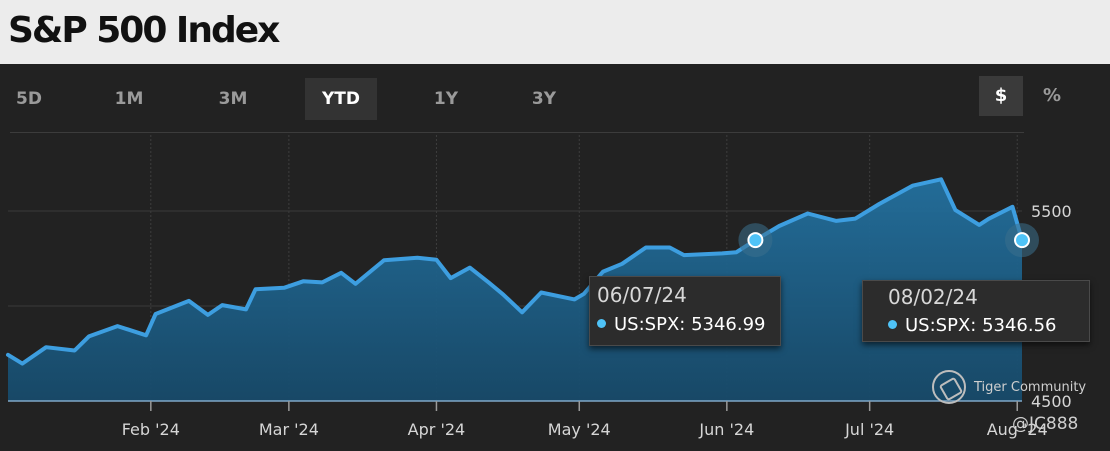  What do you see at coordinates (233, 99) in the screenshot?
I see `tab-3m: 3M` at bounding box center [233, 99].